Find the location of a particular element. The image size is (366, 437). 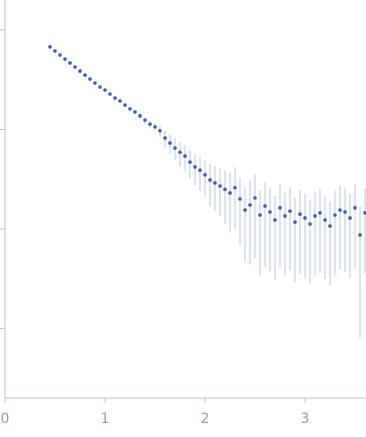

x-tick-label: 3 is located at coordinates (305, 419).